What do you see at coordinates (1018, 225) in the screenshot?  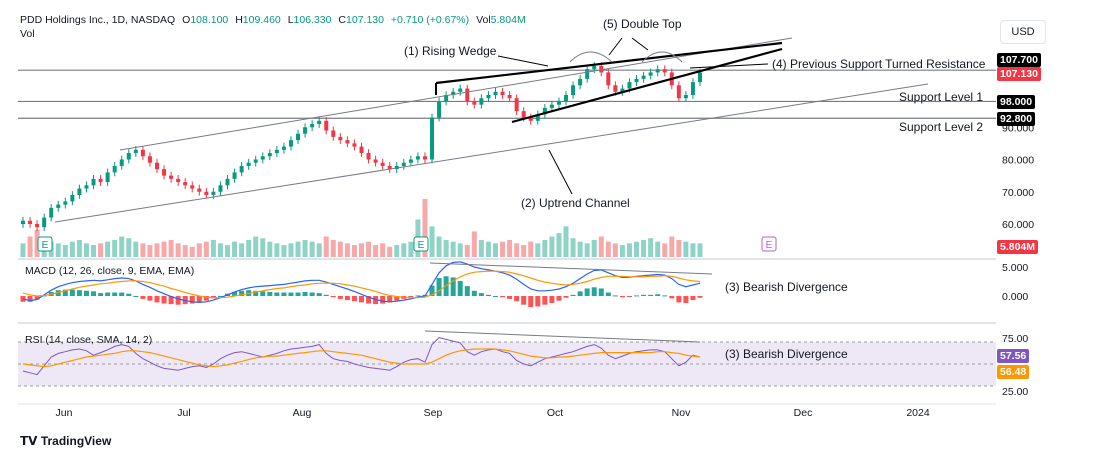 I see `price-tick-label: 60.000` at bounding box center [1018, 225].